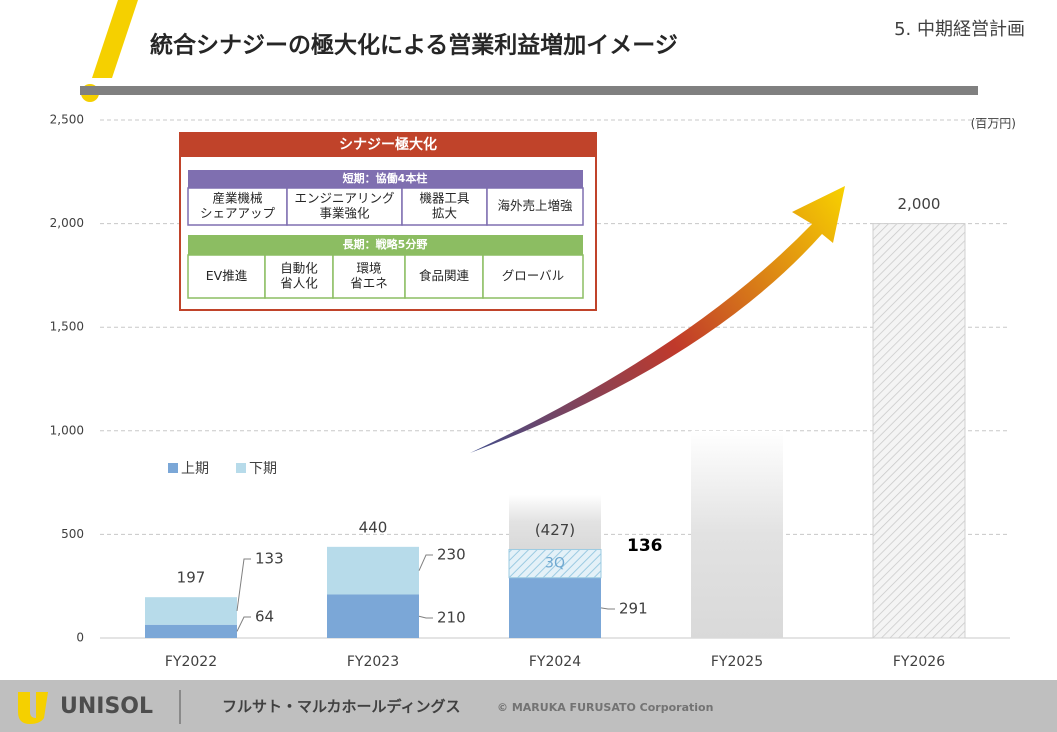  I want to click on data-label: 133, so click(269, 559).